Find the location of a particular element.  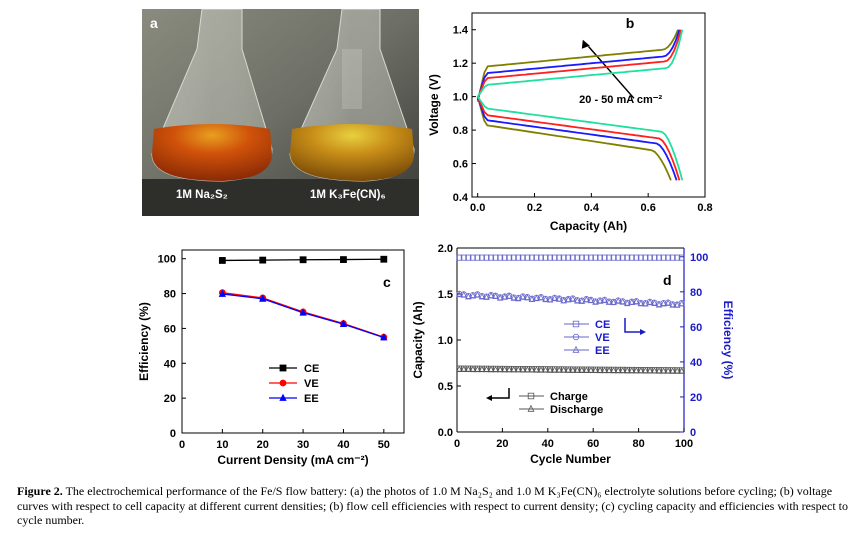

y-tick-label: 0.5 is located at coordinates (445, 387).